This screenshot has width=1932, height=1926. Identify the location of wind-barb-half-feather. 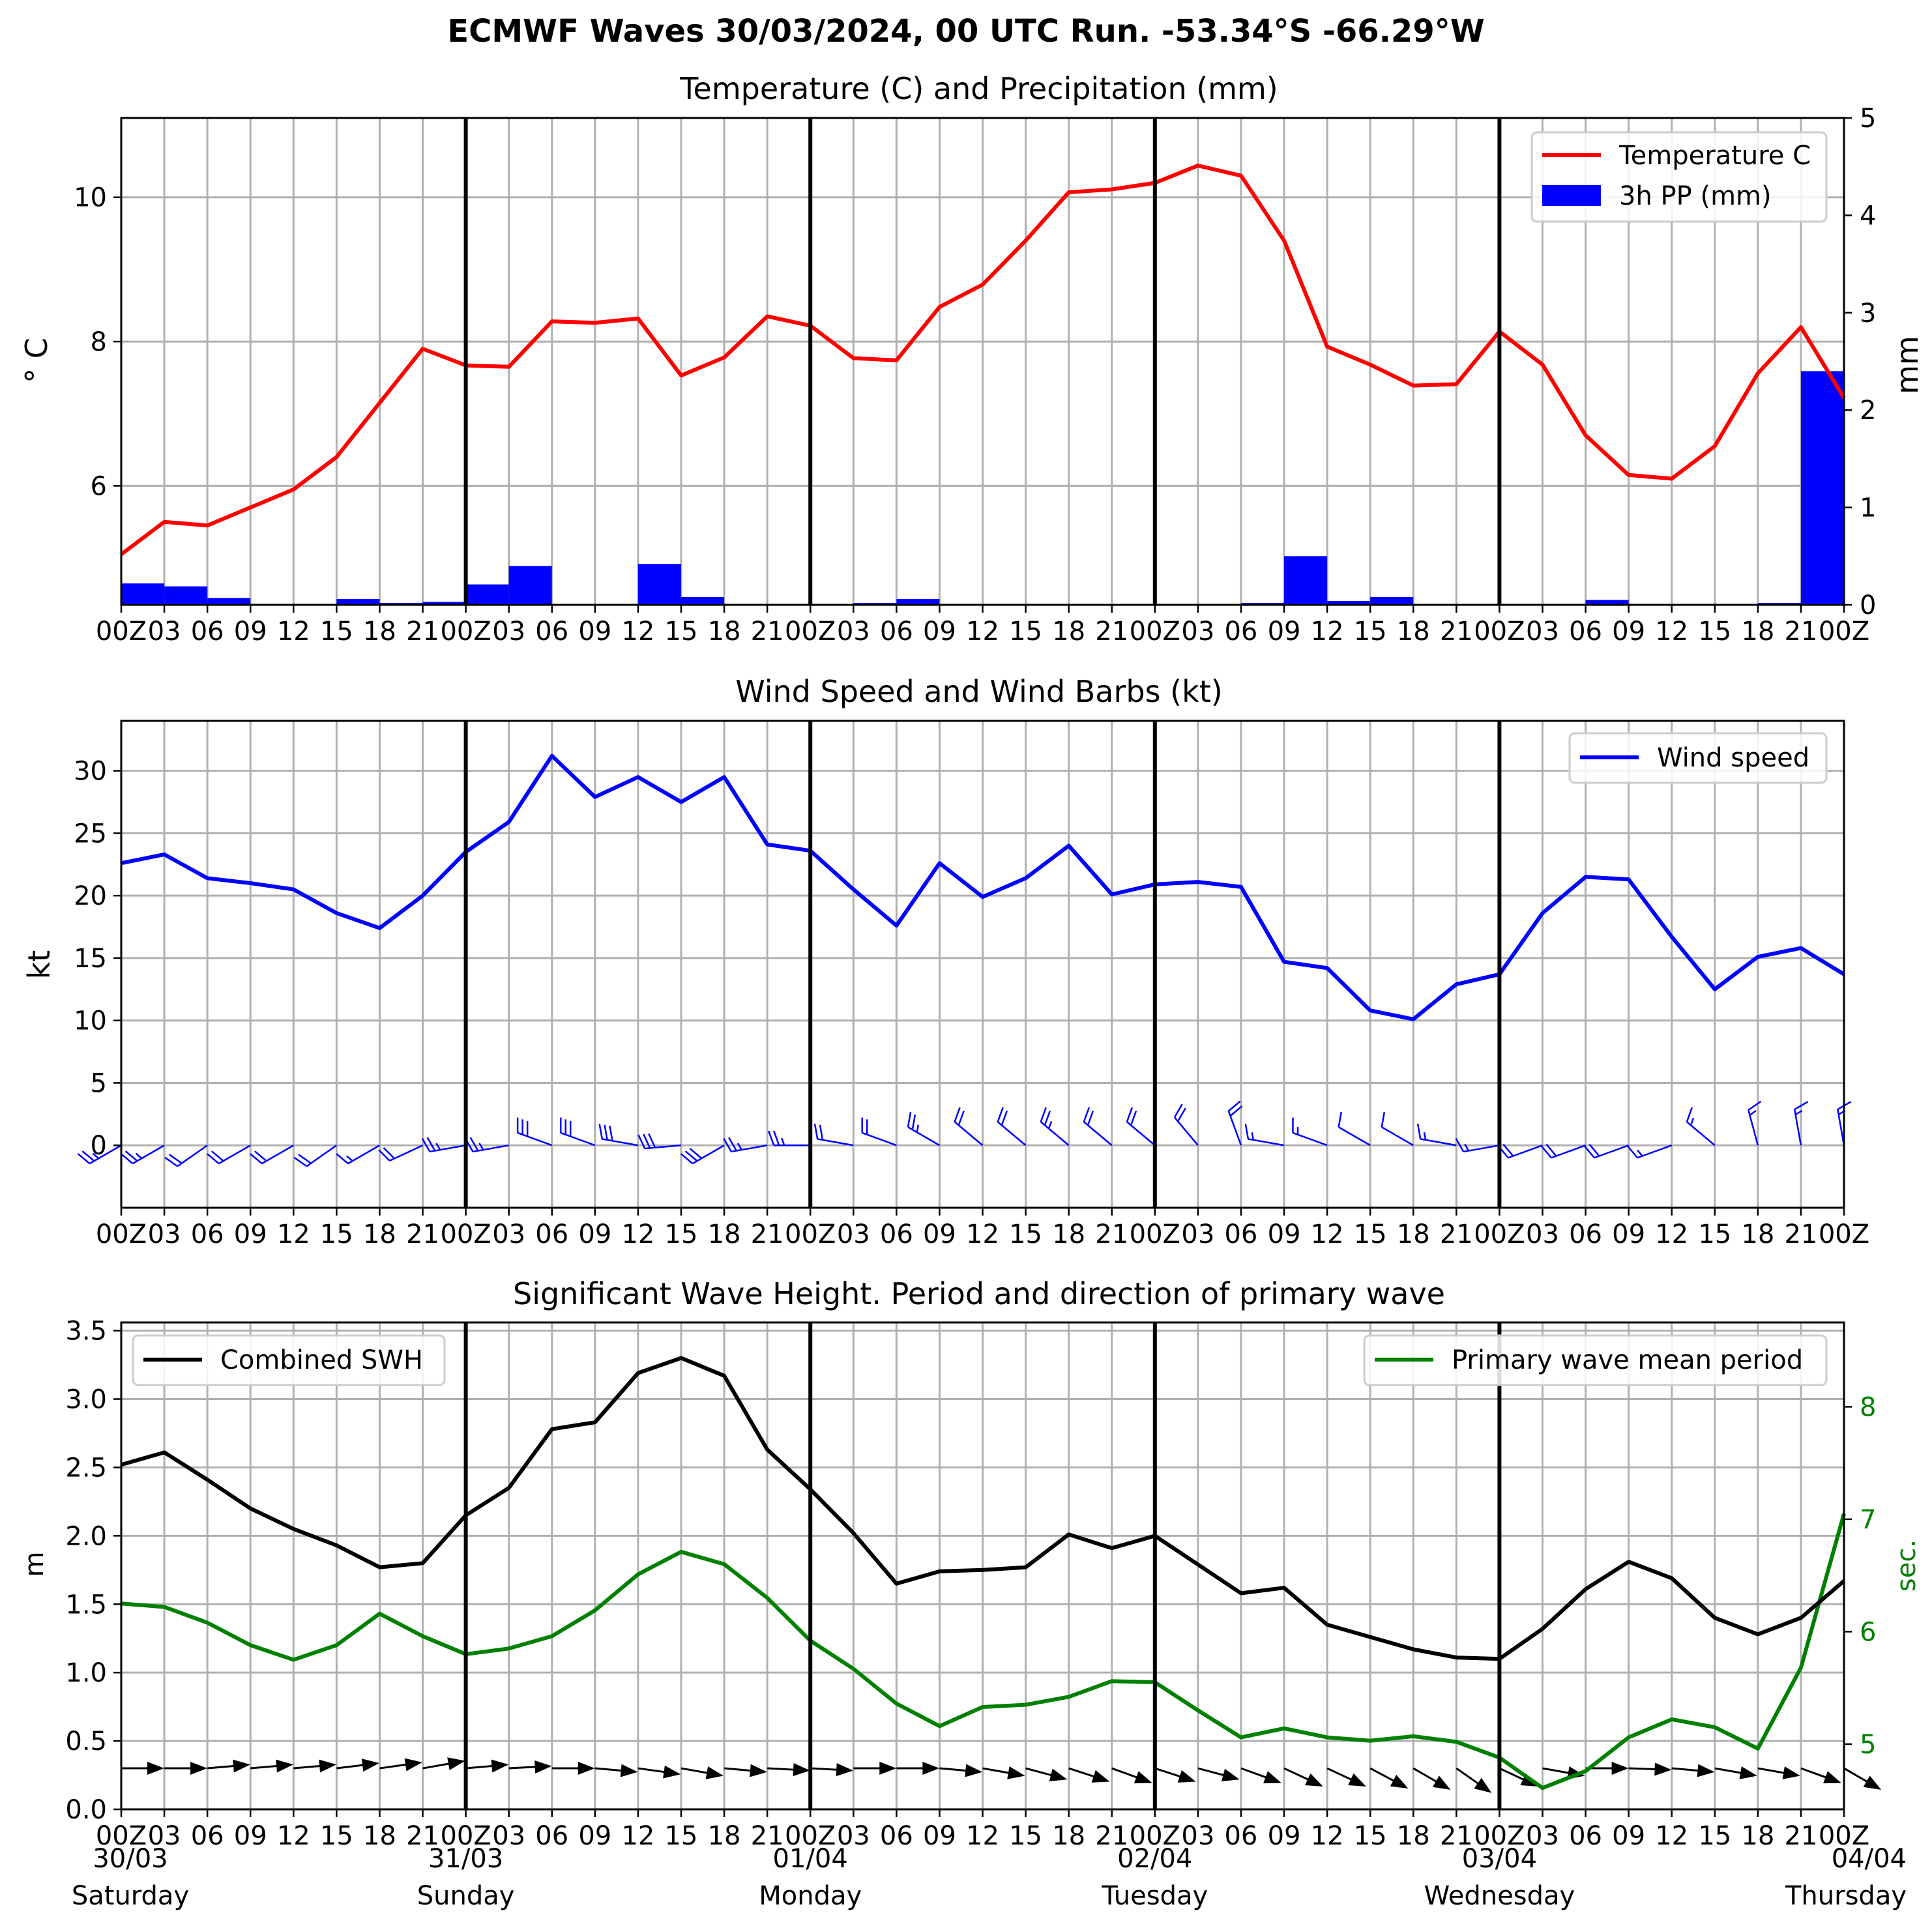
(918, 1128).